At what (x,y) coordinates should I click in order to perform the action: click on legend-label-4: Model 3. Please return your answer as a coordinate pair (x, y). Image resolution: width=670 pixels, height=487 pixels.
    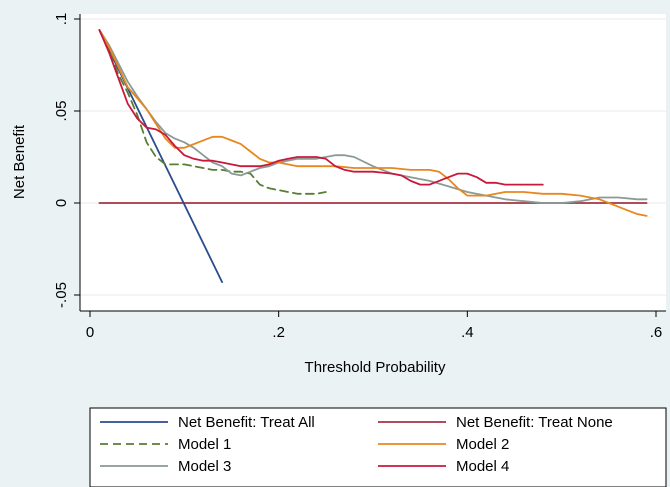
    Looking at the image, I should click on (204, 466).